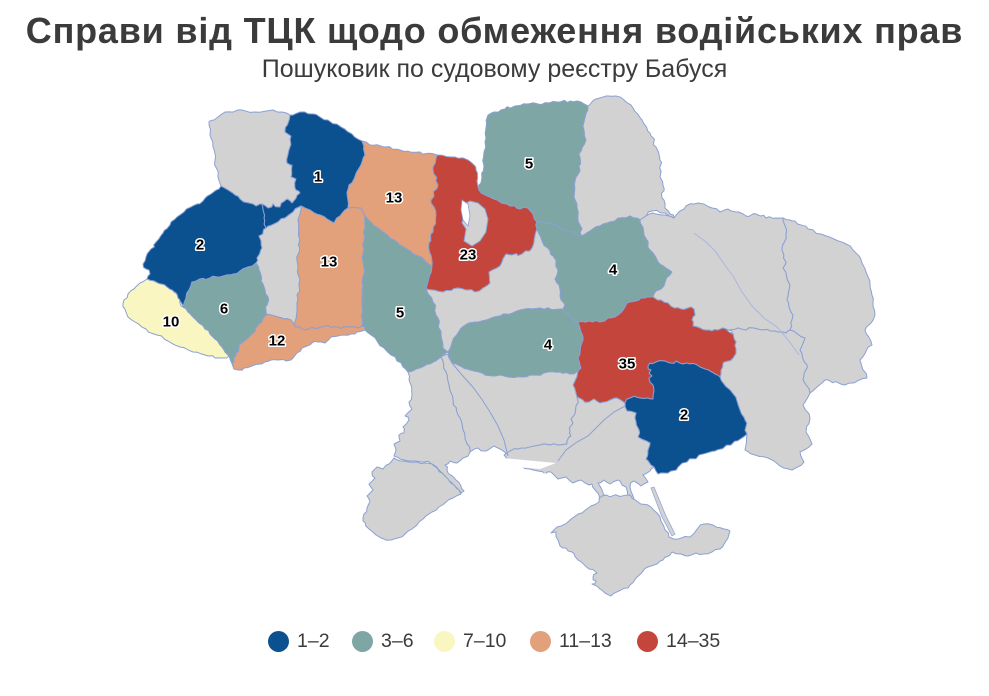 The height and width of the screenshot is (696, 989). Describe the element at coordinates (318, 177) in the screenshot. I see `svg-text: 1` at that location.